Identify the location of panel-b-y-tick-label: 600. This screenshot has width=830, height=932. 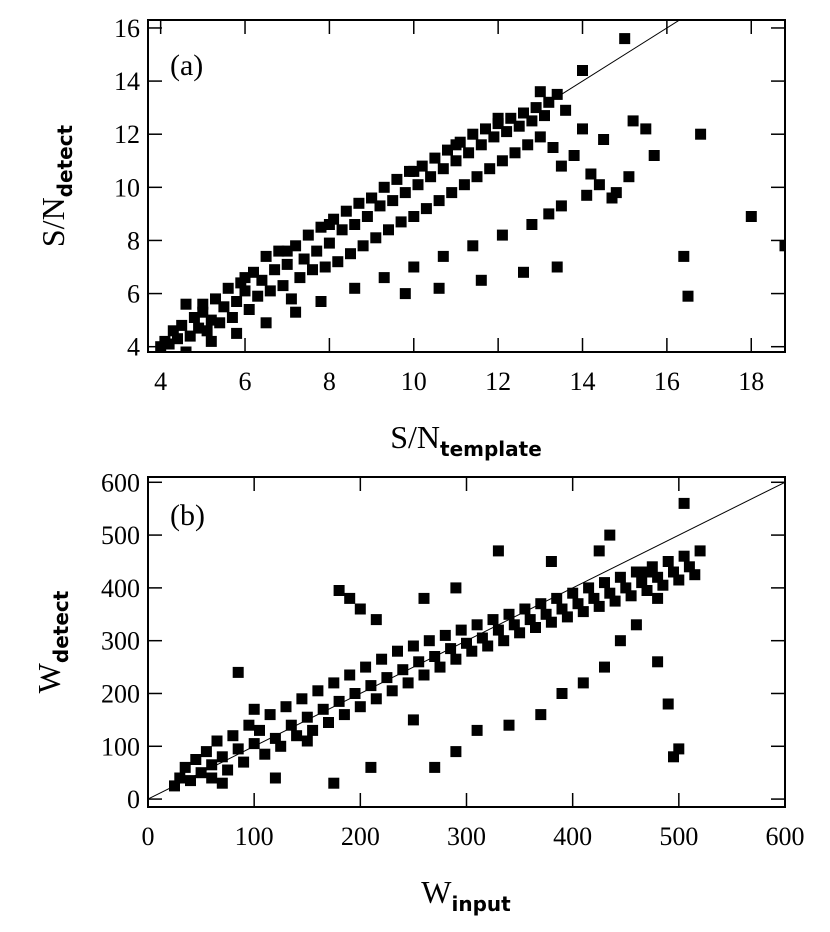
(120, 482).